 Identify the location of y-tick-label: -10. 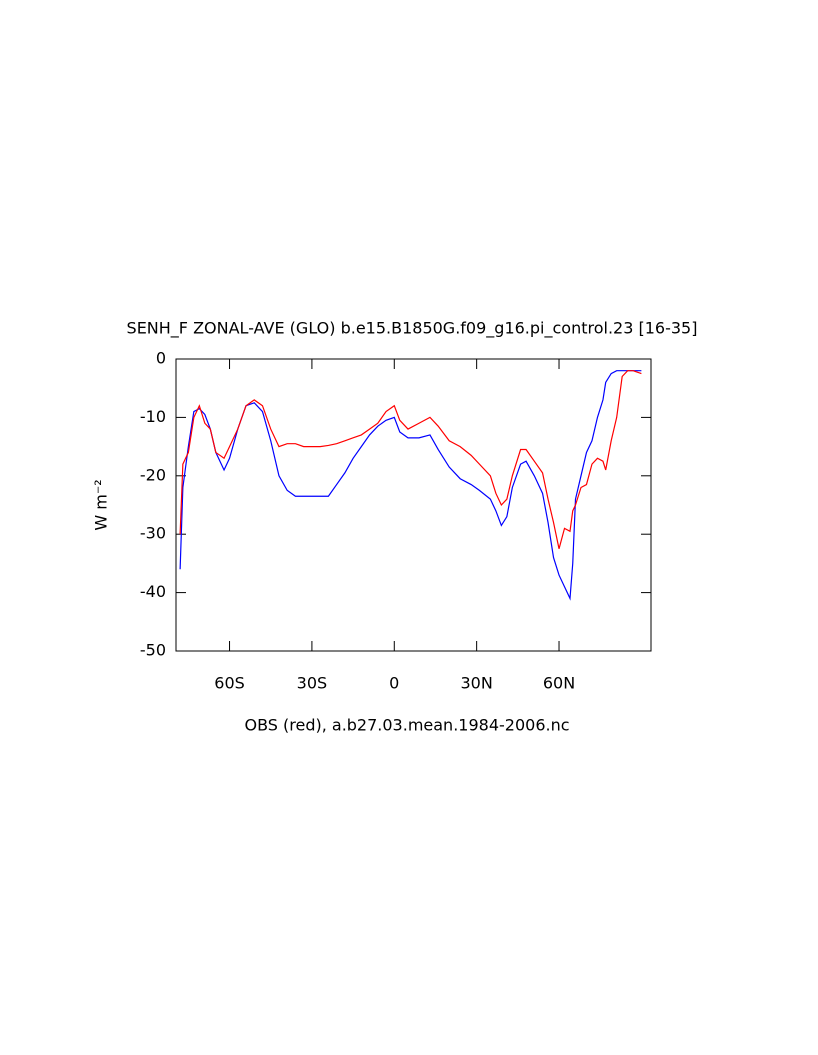
(153, 416).